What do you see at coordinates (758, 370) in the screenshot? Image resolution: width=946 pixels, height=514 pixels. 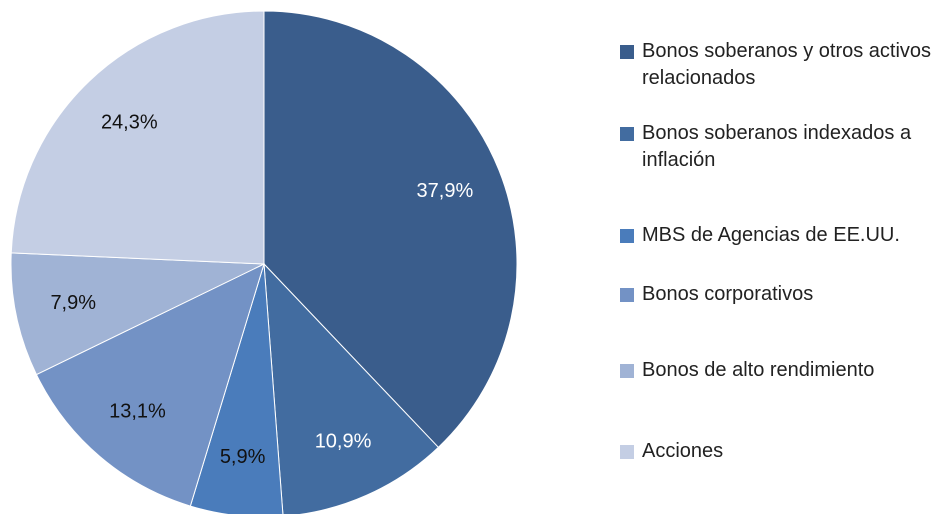 I see `legend-label: Bonos de alto rendimiento` at bounding box center [758, 370].